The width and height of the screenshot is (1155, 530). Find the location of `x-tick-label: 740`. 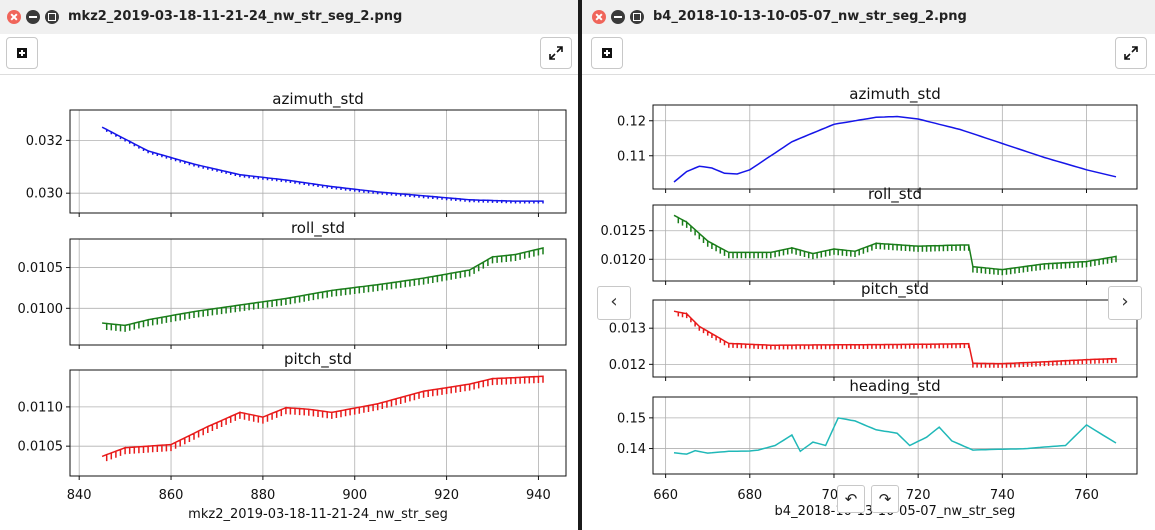

x-tick-label: 740 is located at coordinates (1002, 495).